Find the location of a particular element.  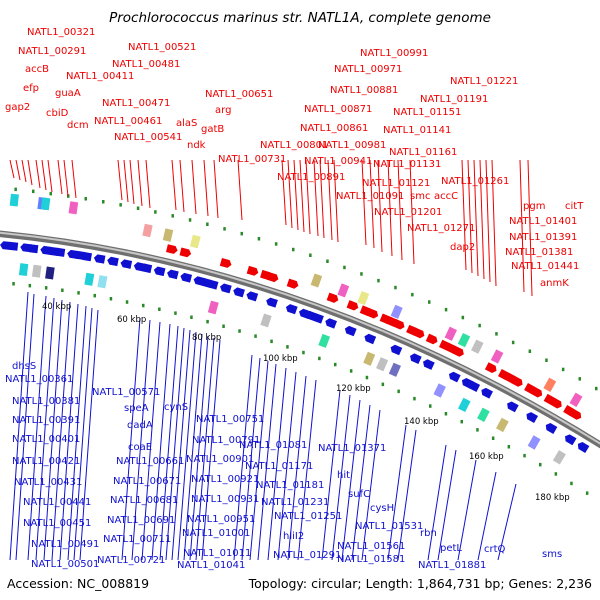

gene-label: NATL1_01161 is located at coordinates (423, 152).